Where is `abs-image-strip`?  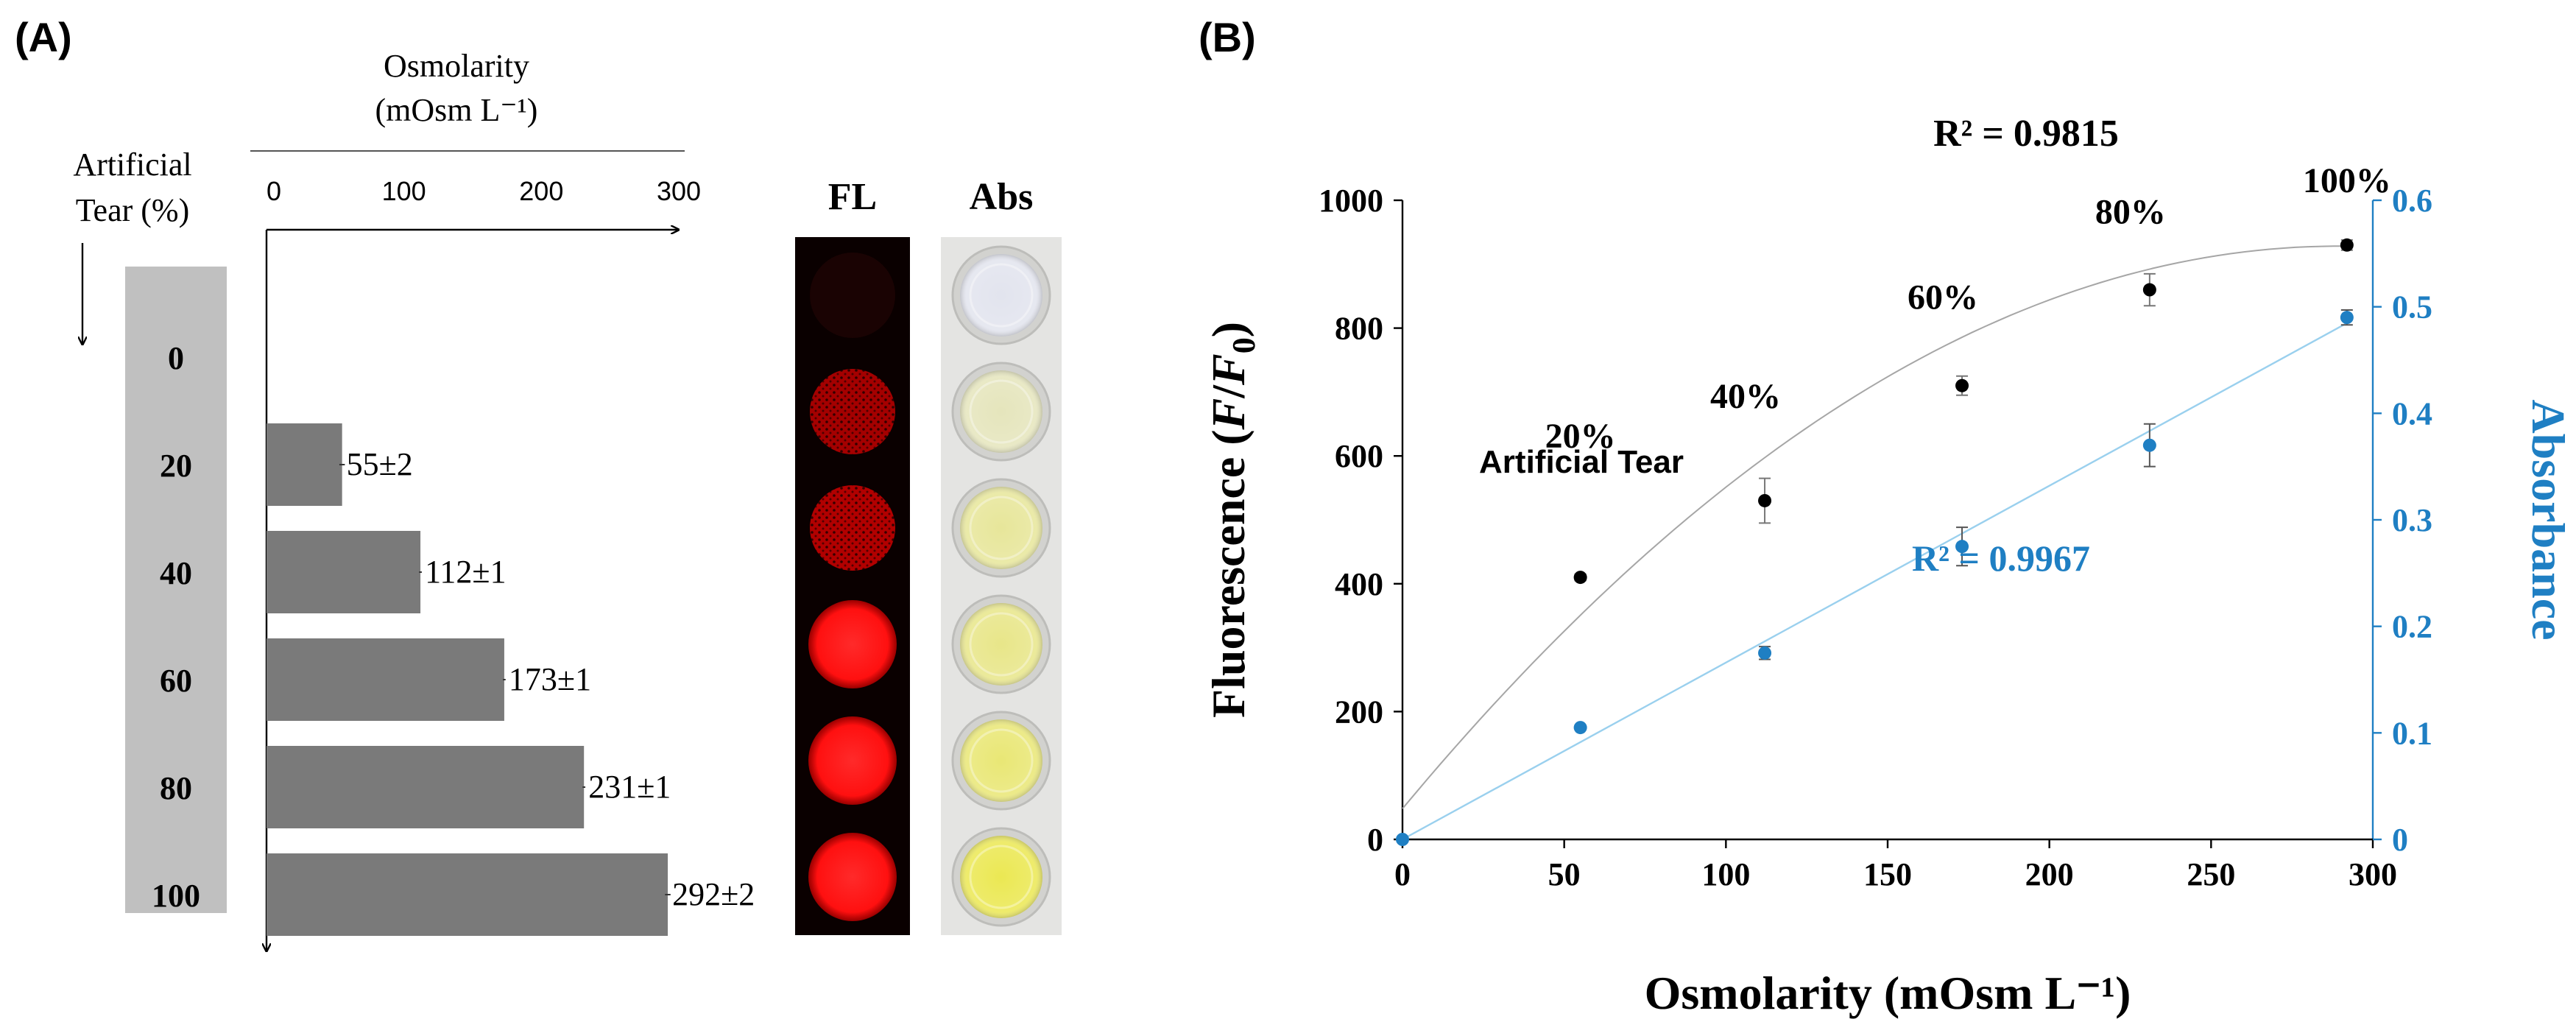 abs-image-strip is located at coordinates (1001, 586).